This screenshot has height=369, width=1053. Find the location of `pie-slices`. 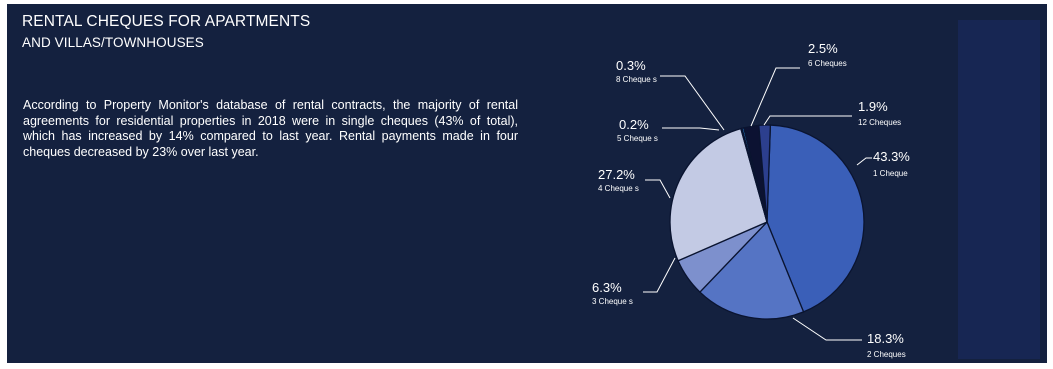

pie-slices is located at coordinates (767, 222).